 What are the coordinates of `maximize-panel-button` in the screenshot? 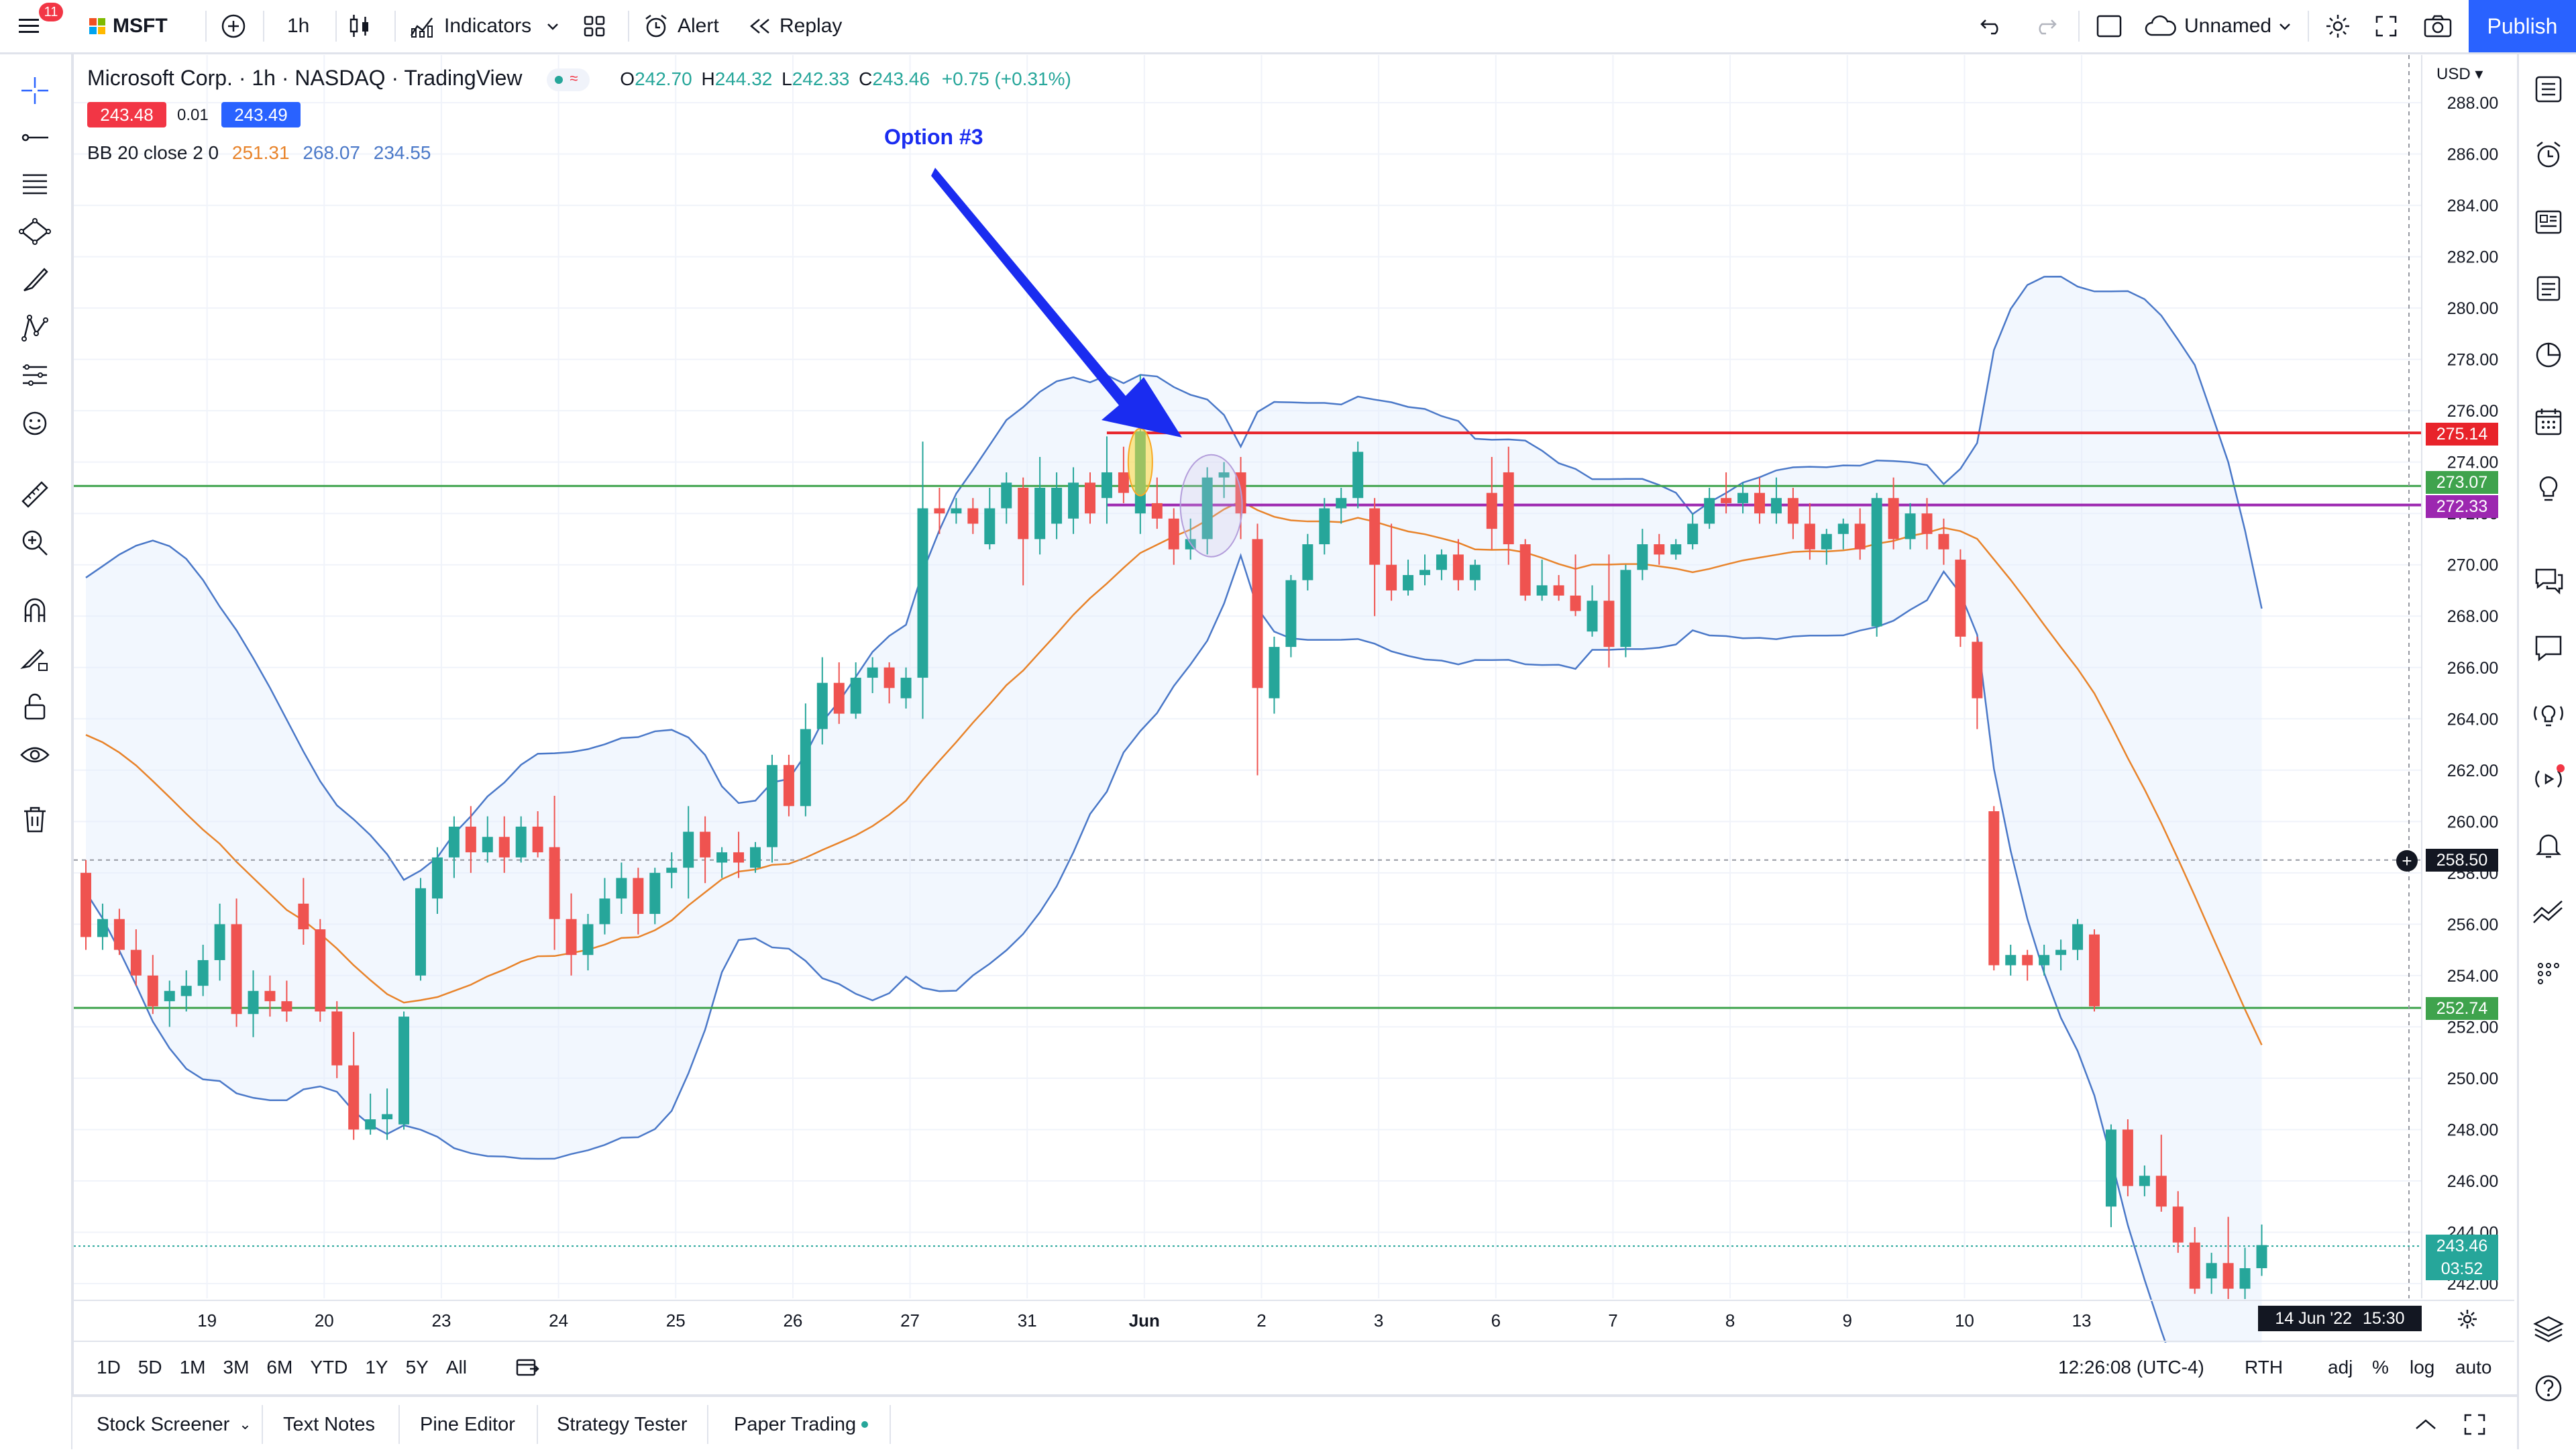 It's located at (2474, 1424).